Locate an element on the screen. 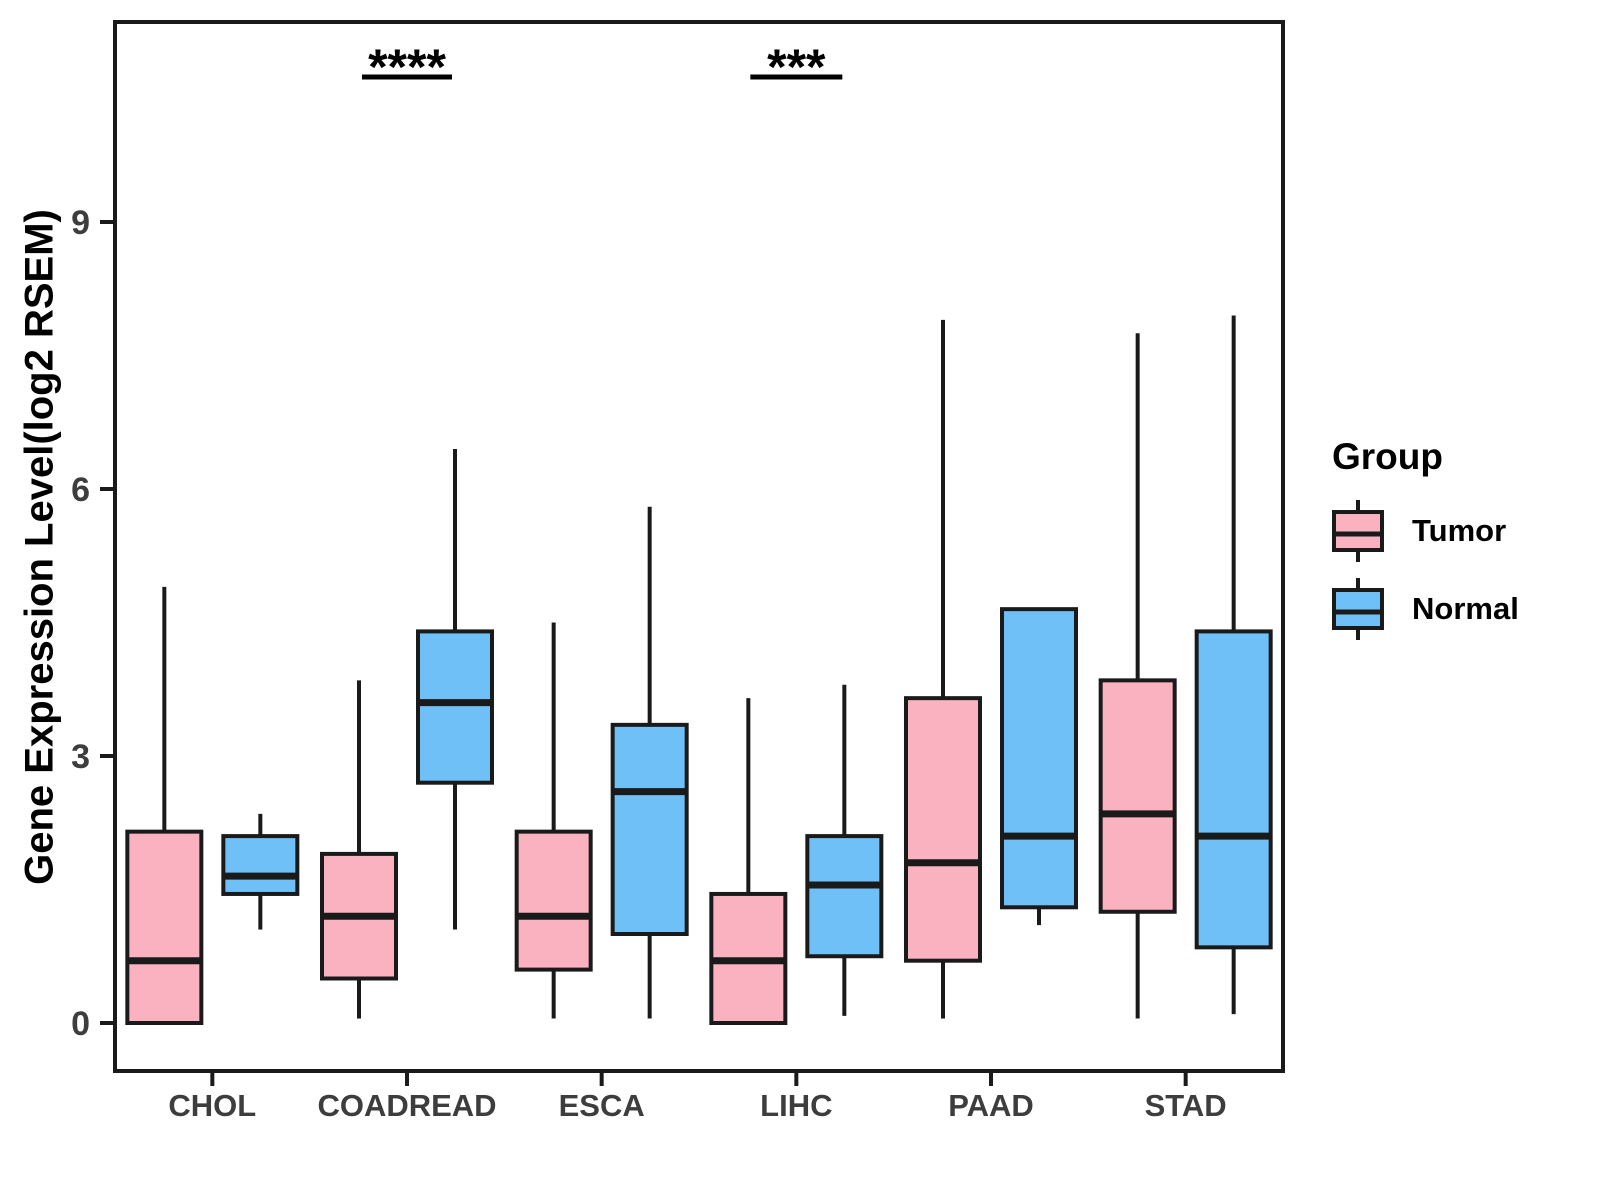 Image resolution: width=1600 pixels, height=1200 pixels. x-tick-label: COADREAD is located at coordinates (406, 1105).